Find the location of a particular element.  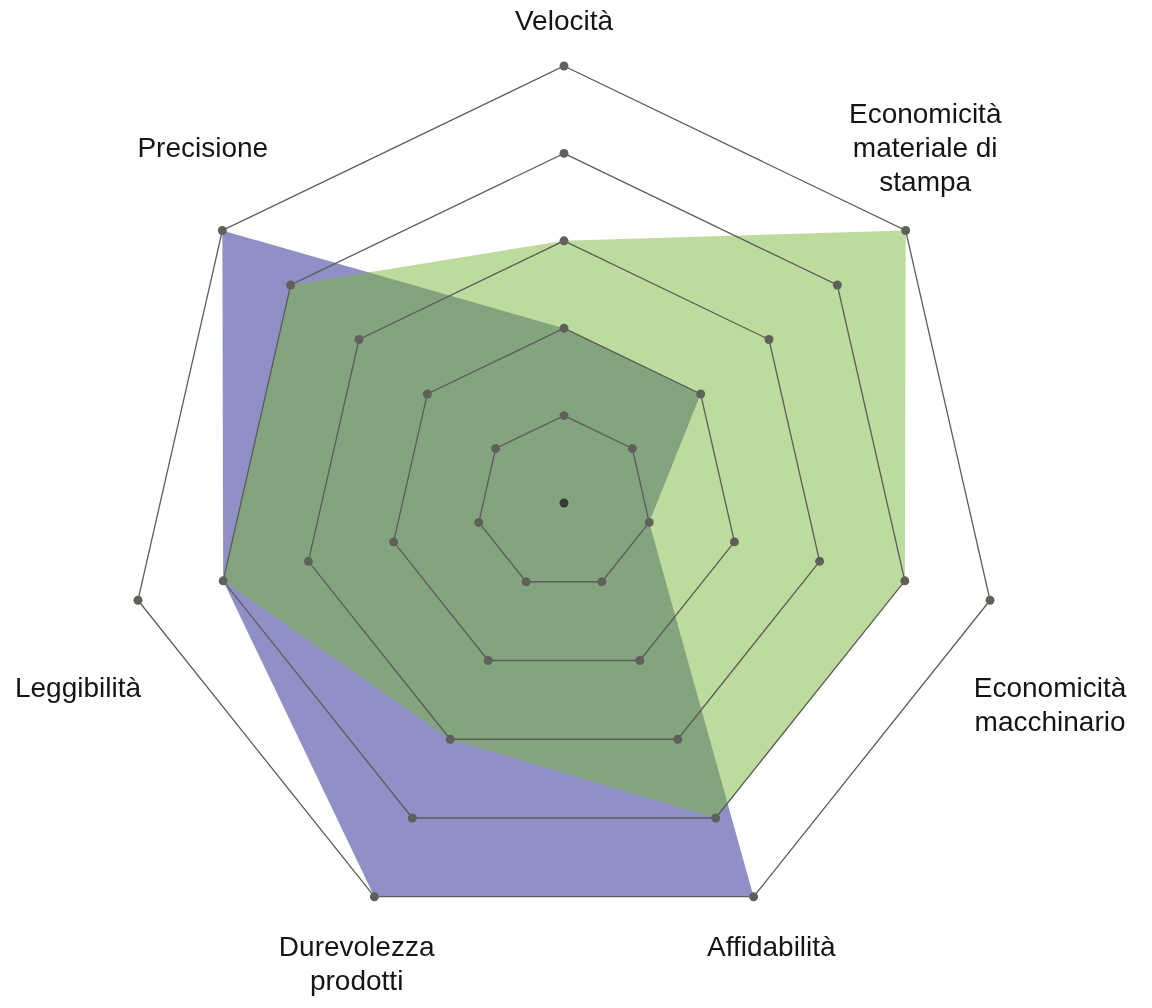

spoke-label: Velocità is located at coordinates (564, 20).